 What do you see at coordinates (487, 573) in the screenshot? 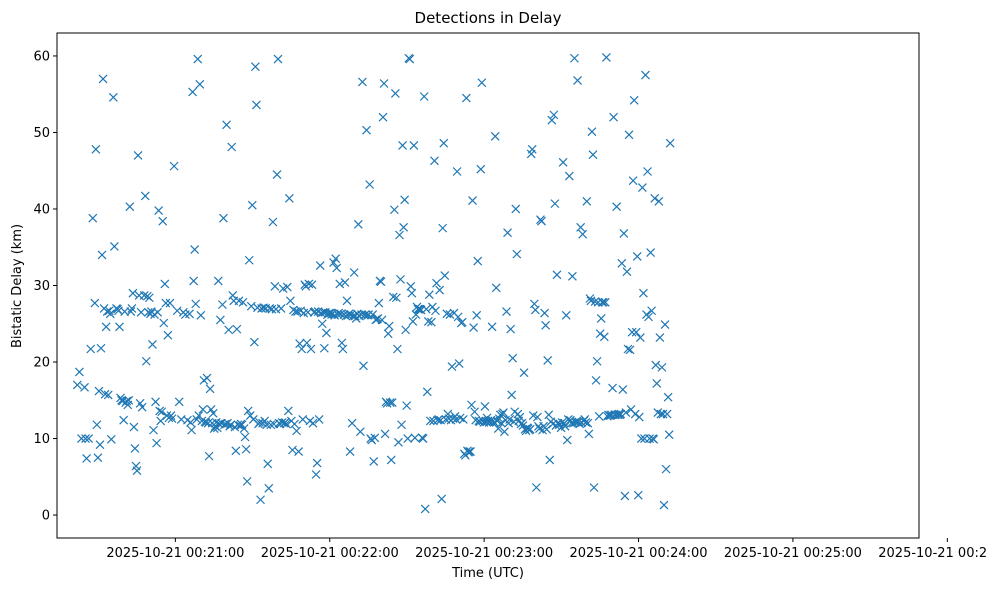
I see `x-axis-label: Time (UTC)` at bounding box center [487, 573].